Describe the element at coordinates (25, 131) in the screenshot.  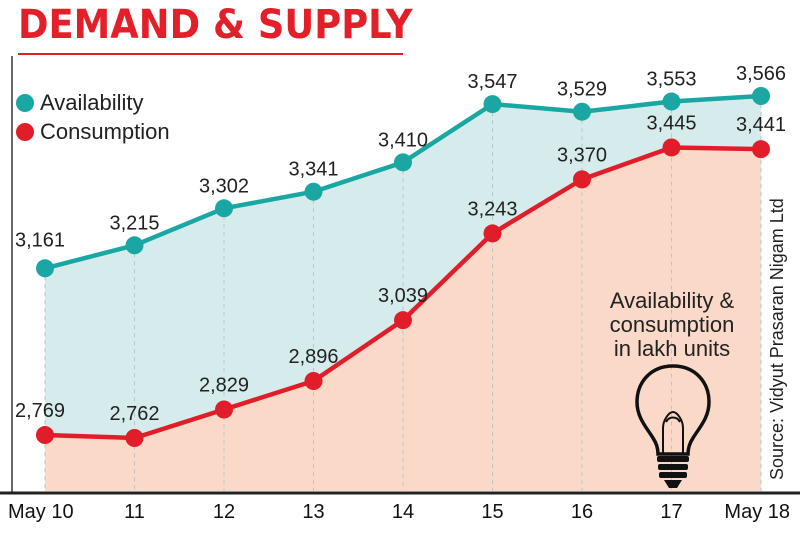
I see `legend-marker-consumption` at that location.